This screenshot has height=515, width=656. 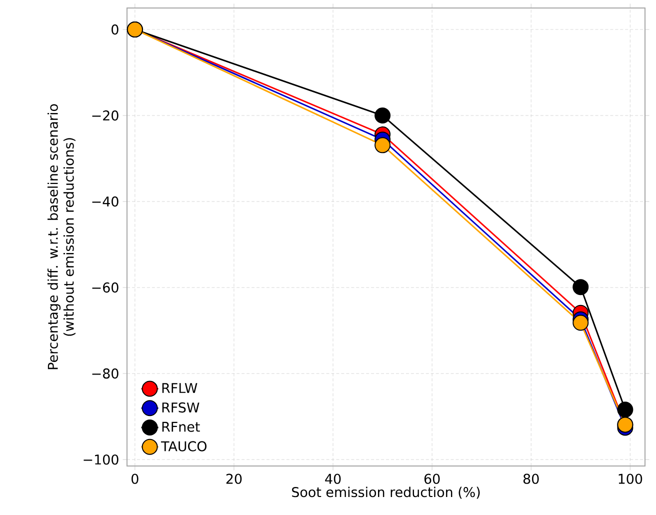 I want to click on x-tick-label: 80, so click(x=531, y=479).